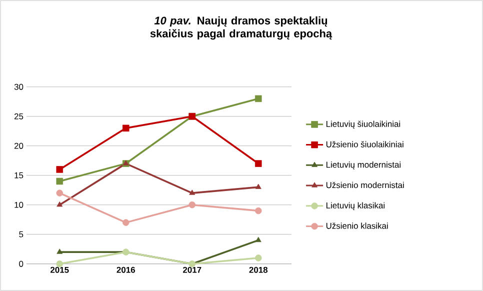 The height and width of the screenshot is (291, 483). What do you see at coordinates (19, 205) in the screenshot?
I see `y-tick-label: 10` at bounding box center [19, 205].